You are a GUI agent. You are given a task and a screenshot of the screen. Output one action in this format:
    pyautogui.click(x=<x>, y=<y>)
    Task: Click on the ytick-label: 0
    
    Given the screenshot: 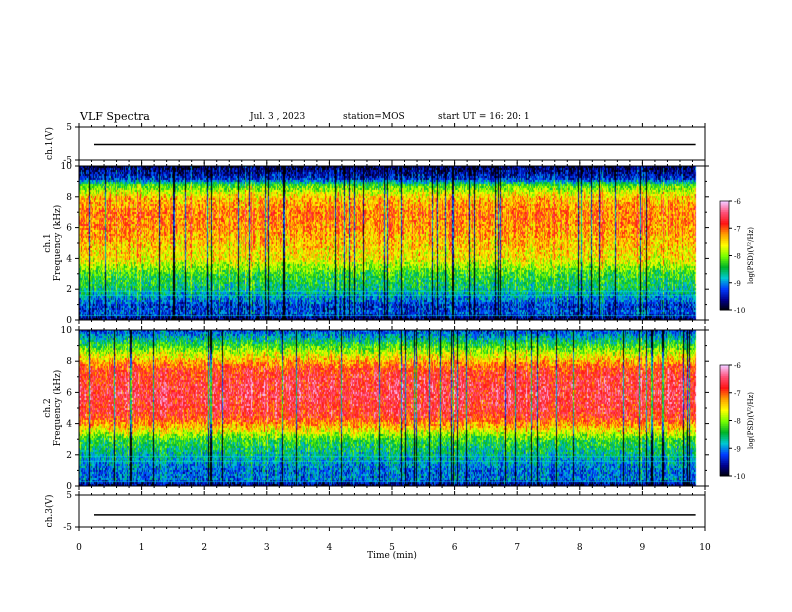 What is the action you would take?
    pyautogui.click(x=69, y=487)
    